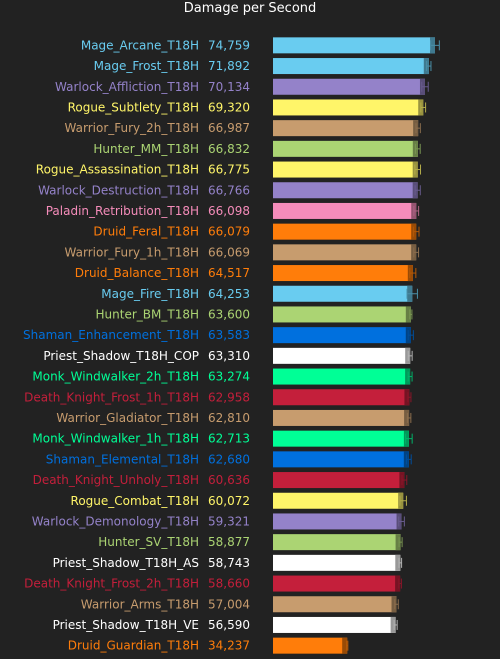 This screenshot has height=659, width=500. I want to click on bar-row: Priest_Shadow_T18H_AS 58,743, so click(228, 562).